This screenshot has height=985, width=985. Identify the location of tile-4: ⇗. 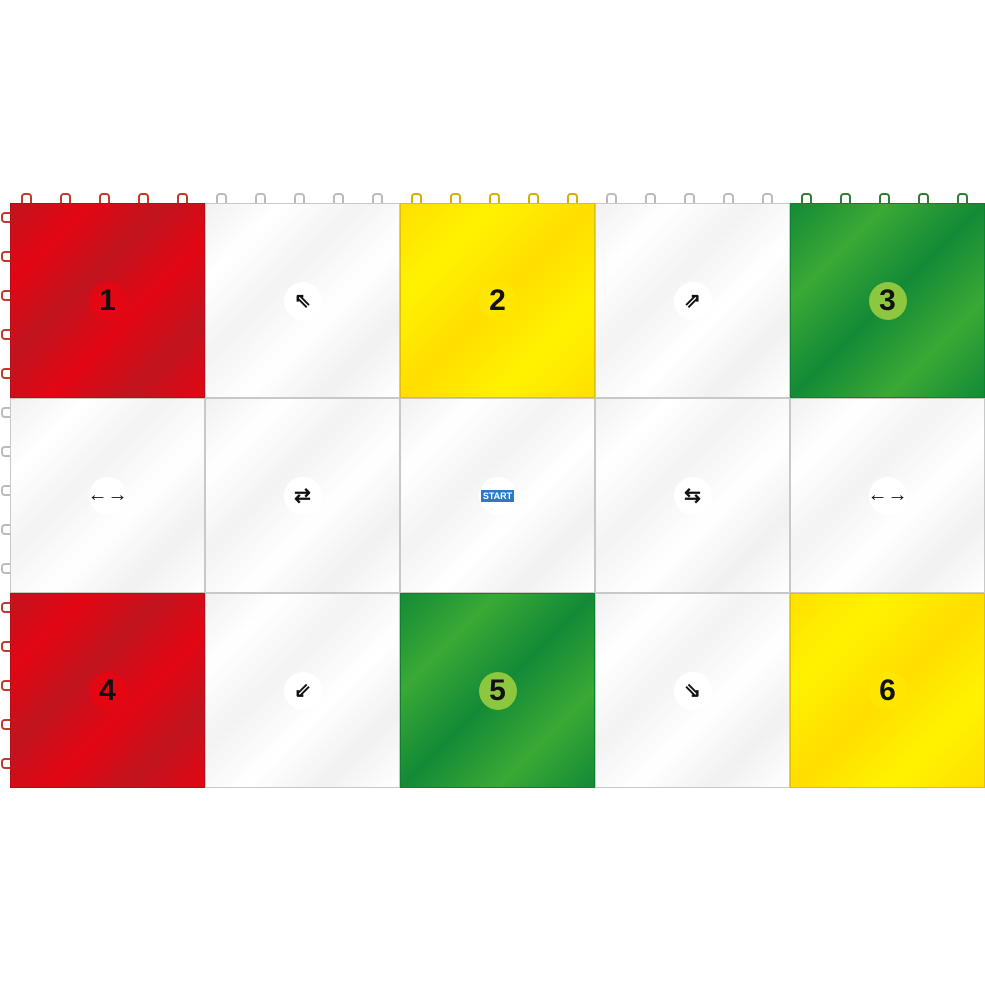
(692, 300).